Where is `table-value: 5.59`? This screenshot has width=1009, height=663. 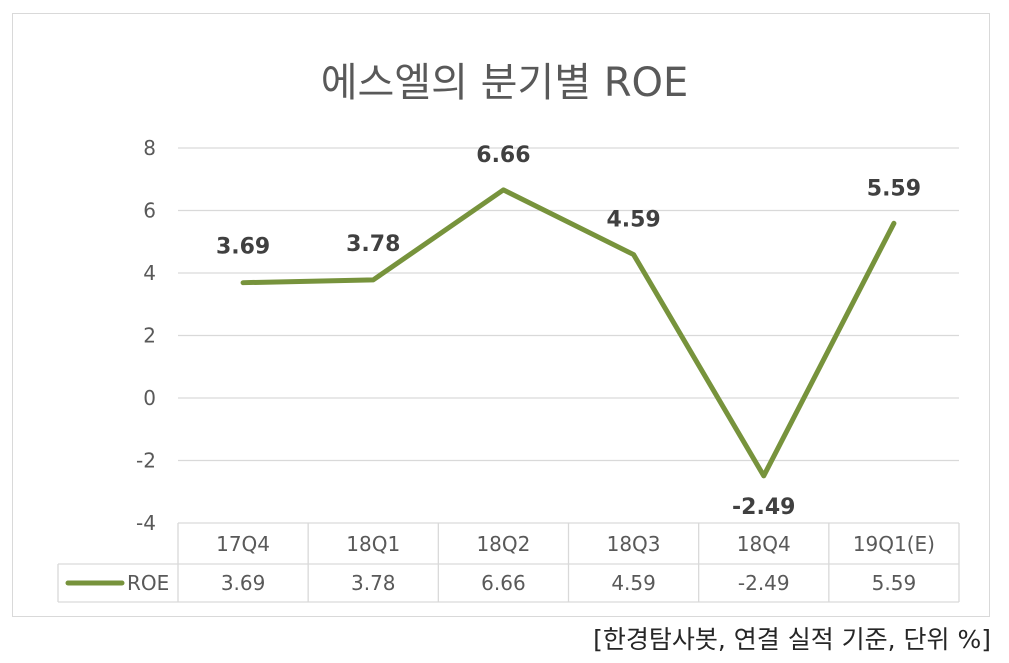
table-value: 5.59 is located at coordinates (894, 583).